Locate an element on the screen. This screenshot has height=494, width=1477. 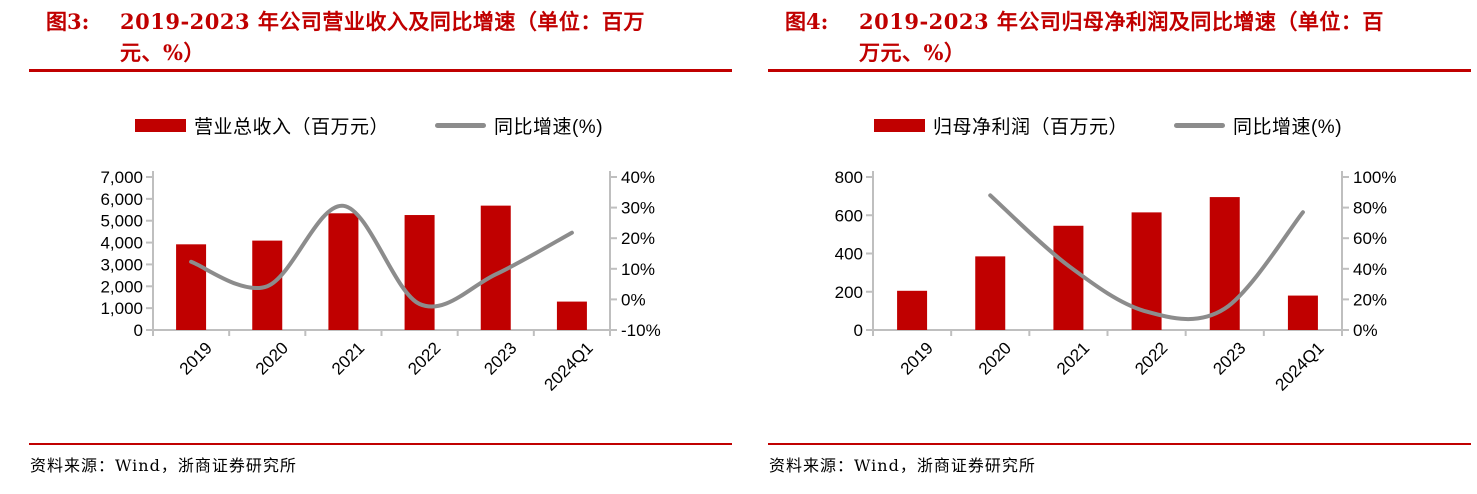
left-axis-tick-label: 5,000 is located at coordinates (121, 221).